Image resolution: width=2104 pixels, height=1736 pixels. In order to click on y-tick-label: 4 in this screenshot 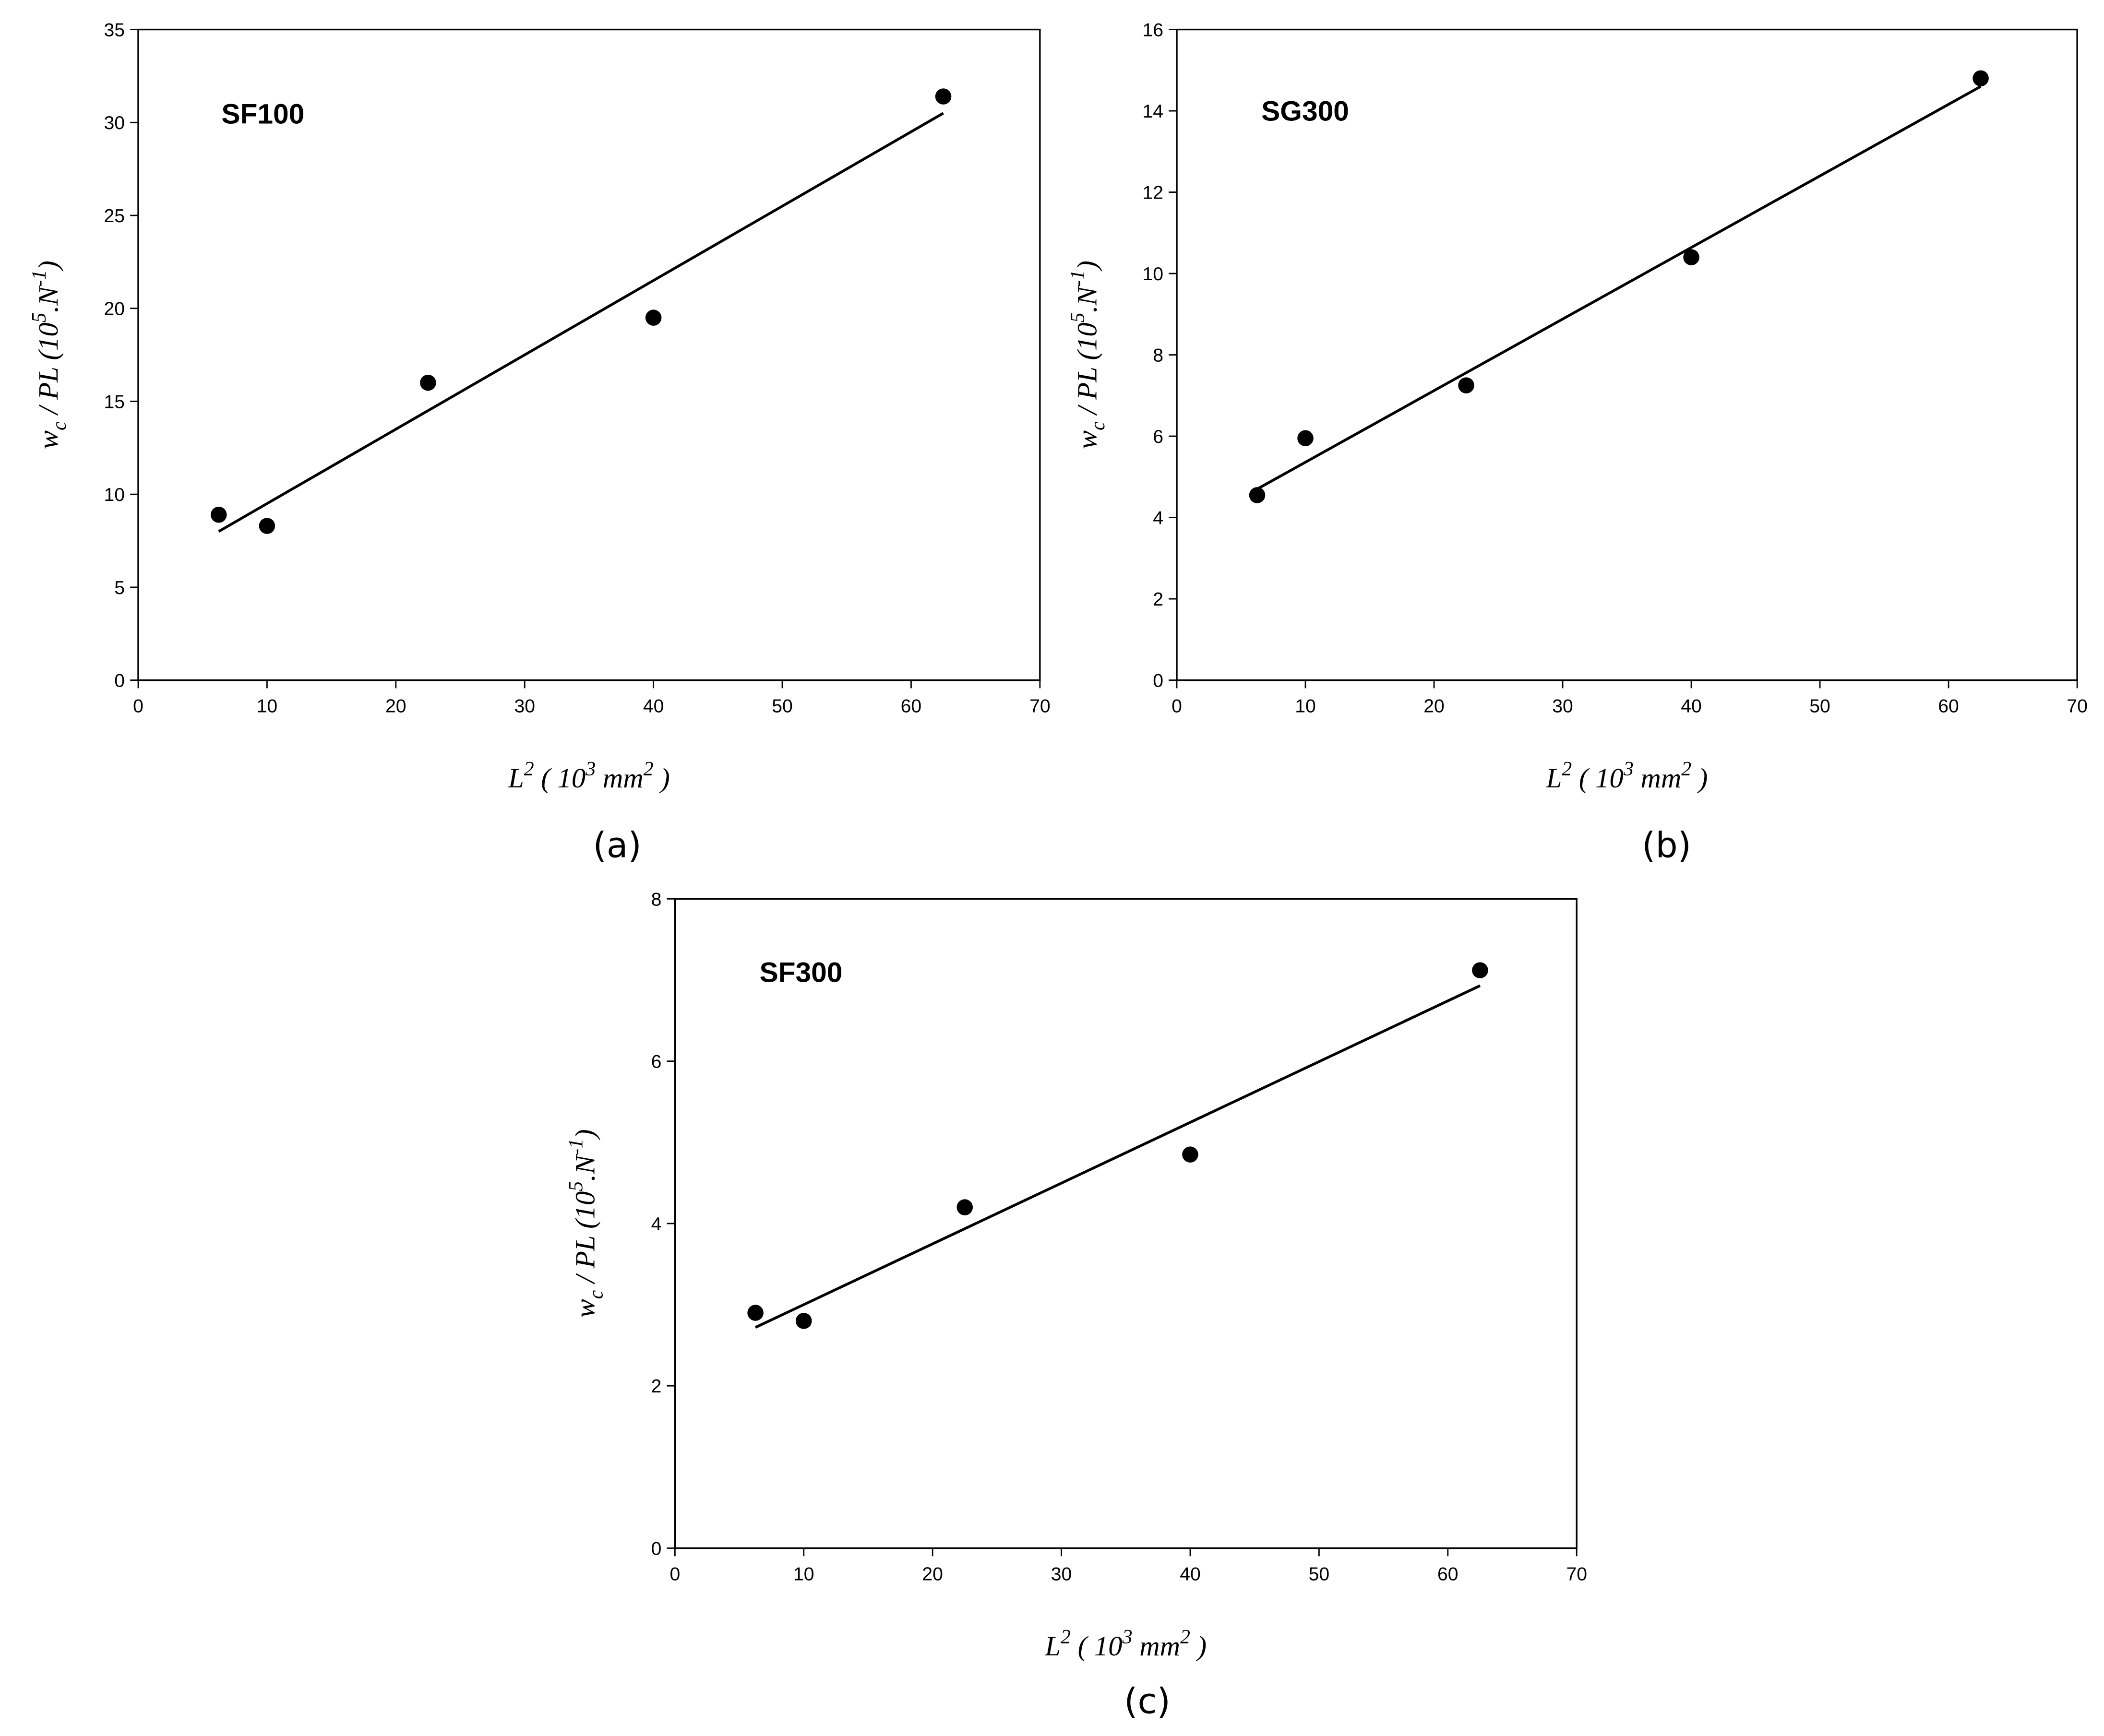, I will do `click(1158, 518)`.